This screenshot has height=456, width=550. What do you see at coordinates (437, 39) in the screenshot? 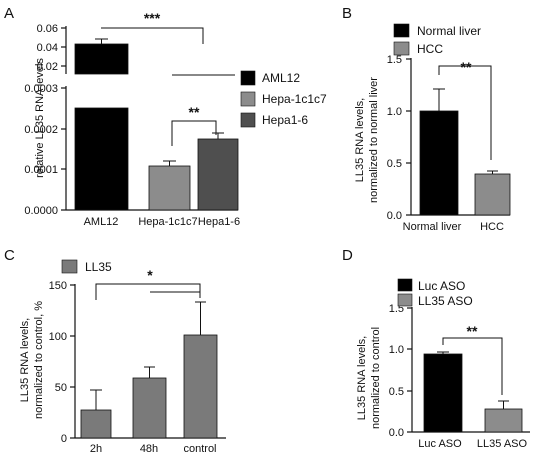
I see `panel-b-legend: Normal liver HCC` at bounding box center [437, 39].